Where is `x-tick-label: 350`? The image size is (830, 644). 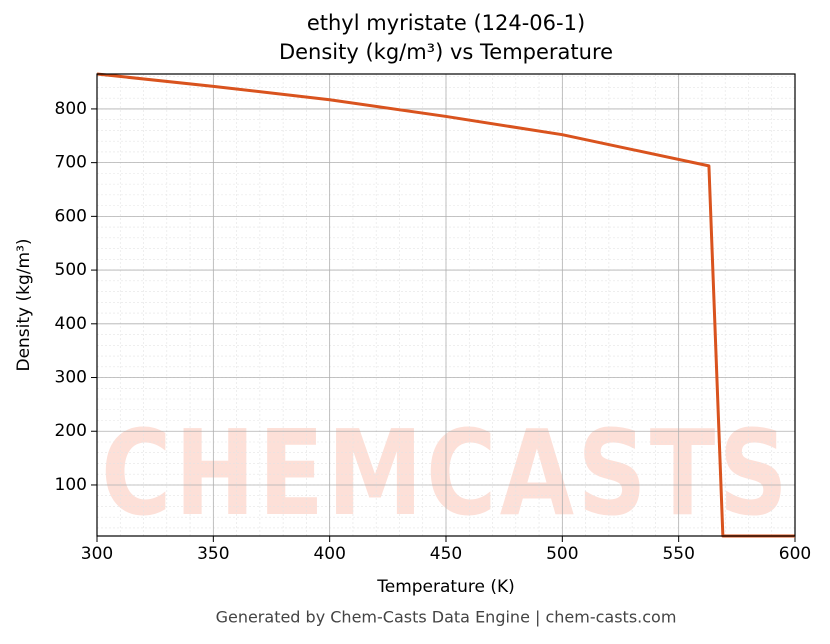 x-tick-label: 350 is located at coordinates (213, 554).